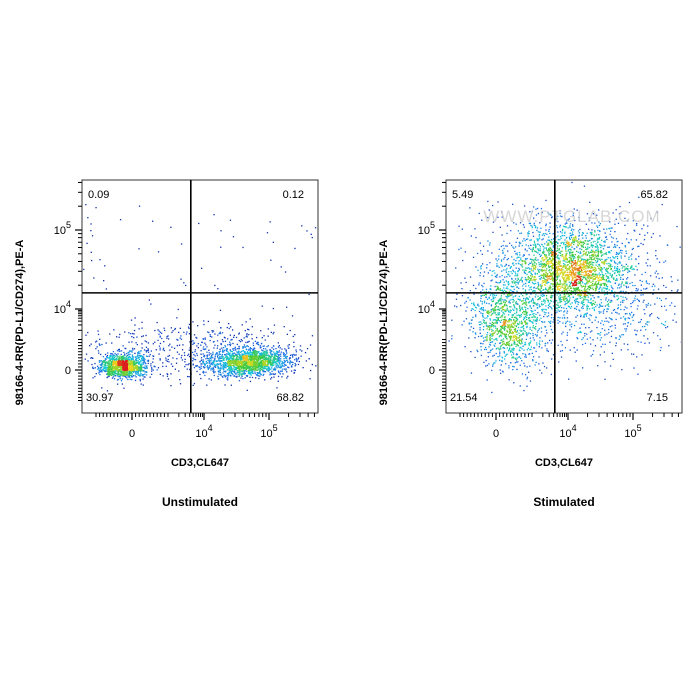 The image size is (700, 700). What do you see at coordinates (657, 398) in the screenshot?
I see `quadrant-lower-right-percent: 7.15` at bounding box center [657, 398].